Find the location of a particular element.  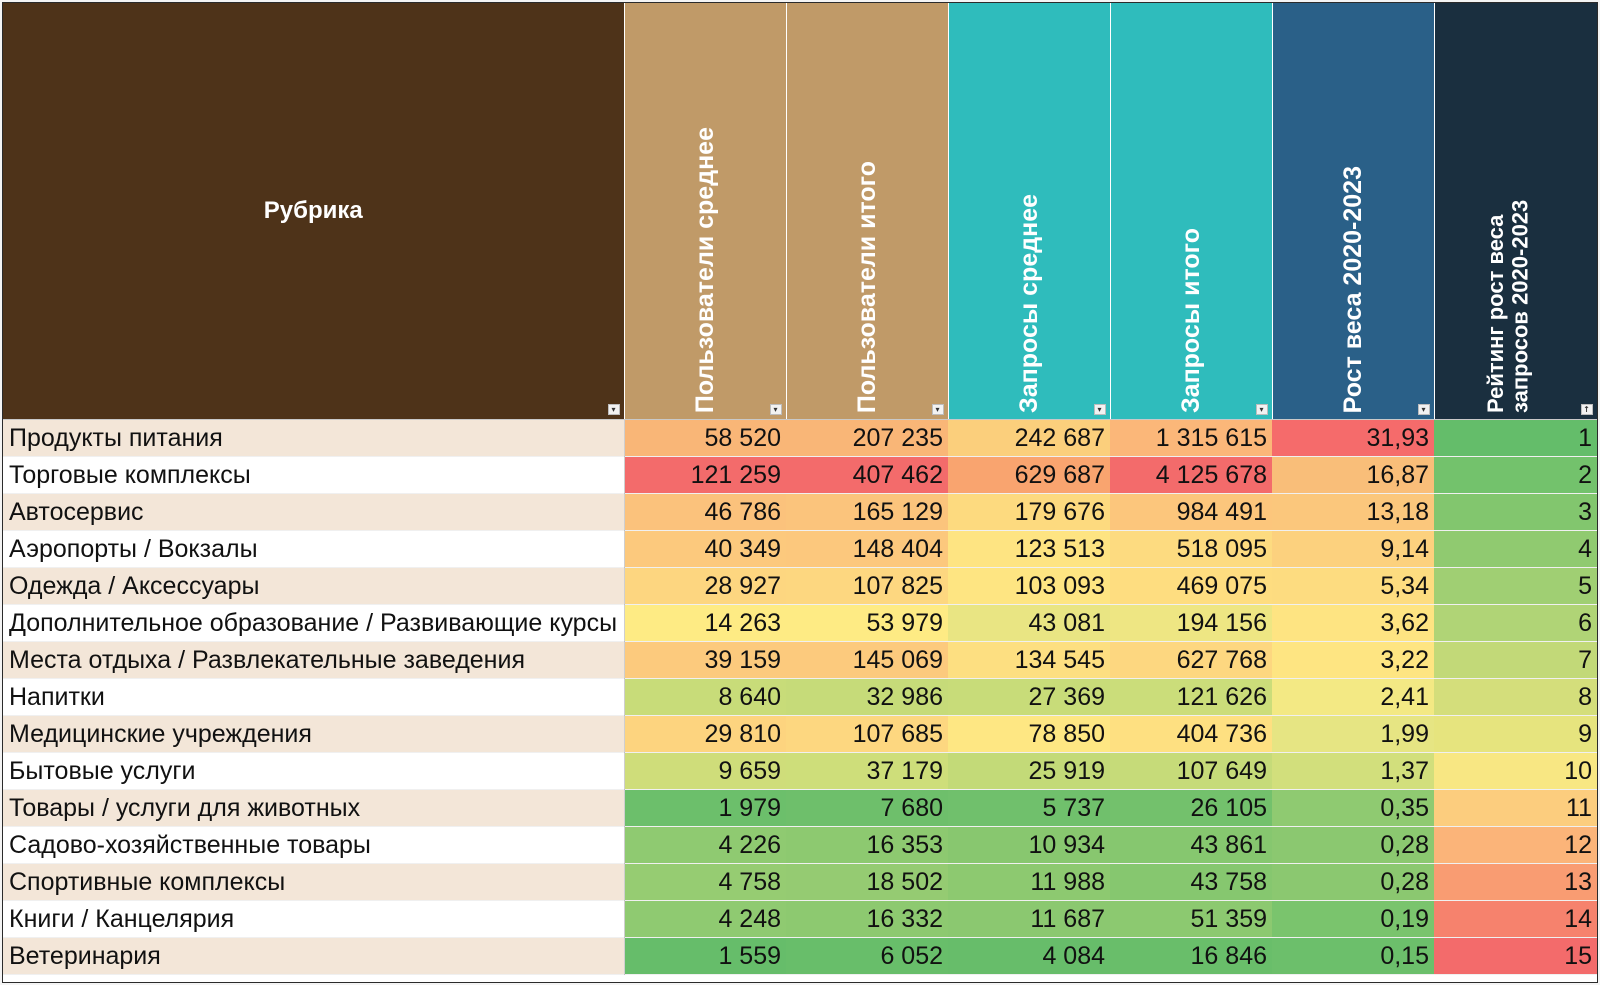

queries-avg-cell: 4 084 is located at coordinates (1029, 956).